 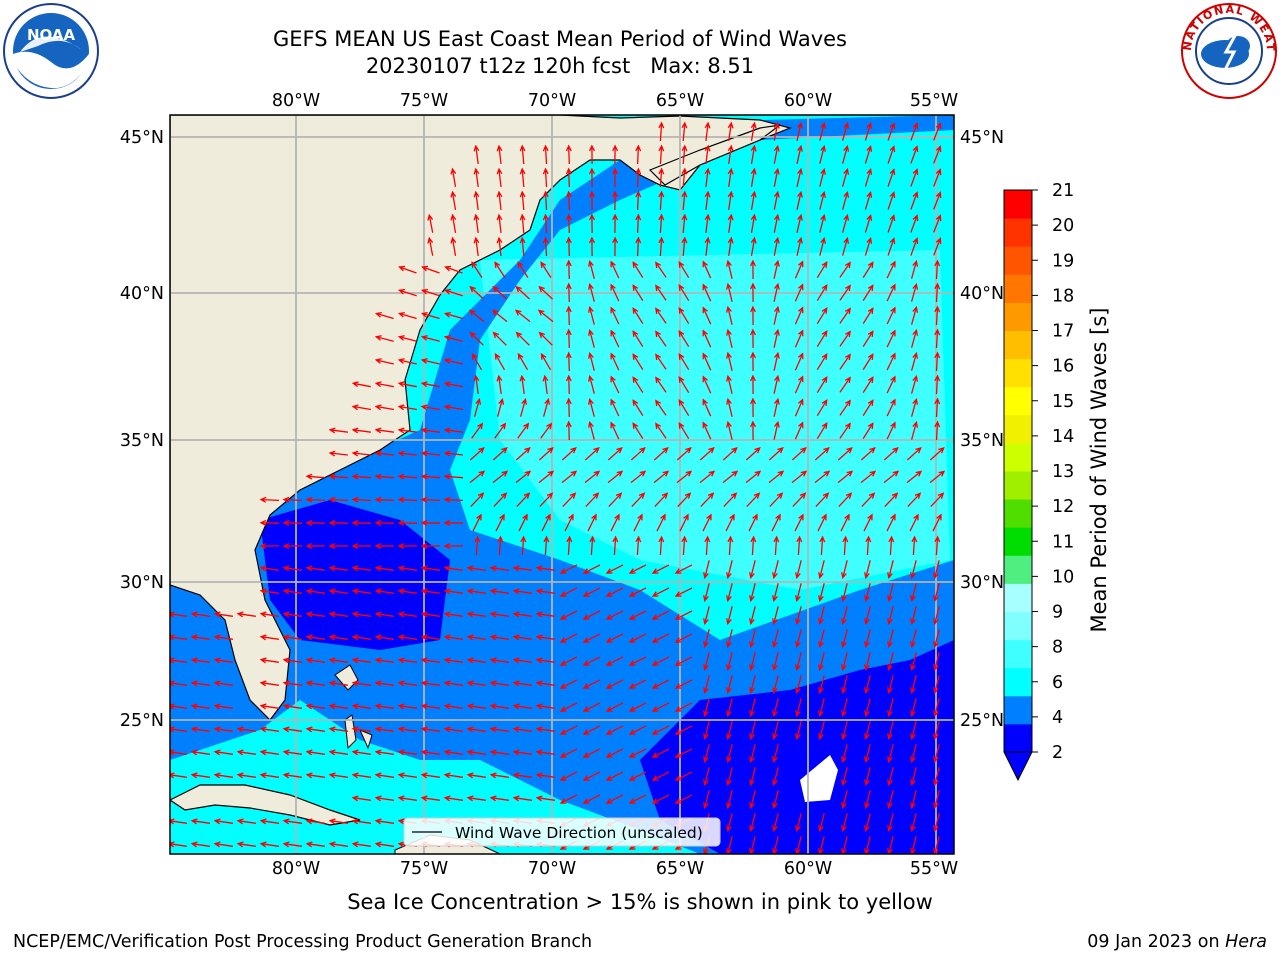 I want to click on noaa-logo: NOAA, so click(x=51, y=51).